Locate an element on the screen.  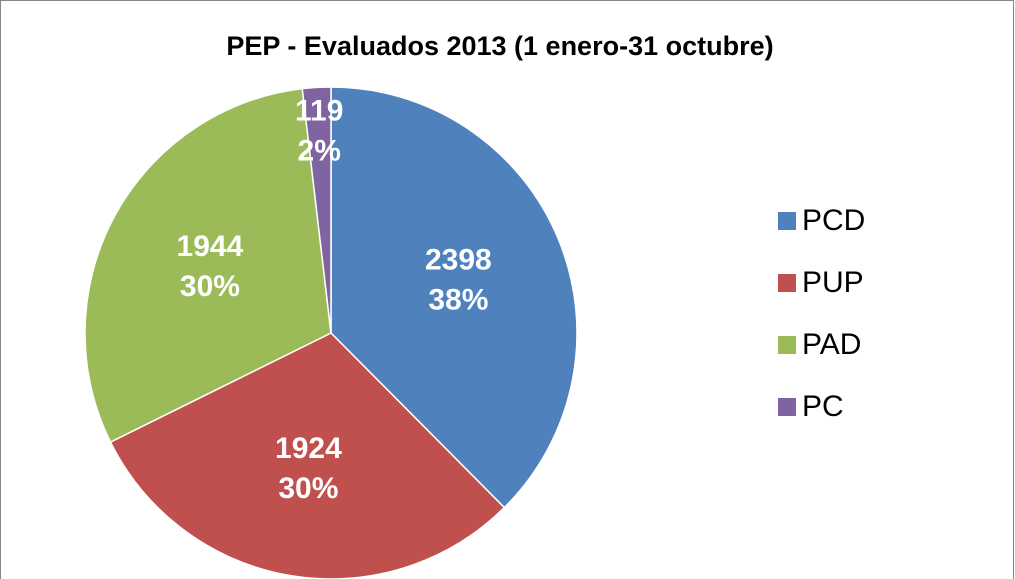
pie-slice is located at coordinates (316, 210).